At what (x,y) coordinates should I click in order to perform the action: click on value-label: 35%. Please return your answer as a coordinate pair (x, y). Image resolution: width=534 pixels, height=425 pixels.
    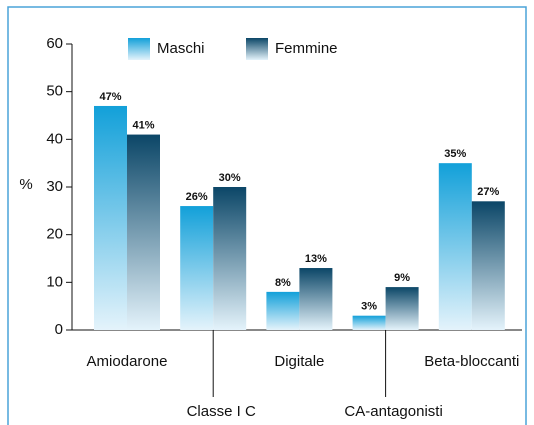
    Looking at the image, I should click on (455, 154).